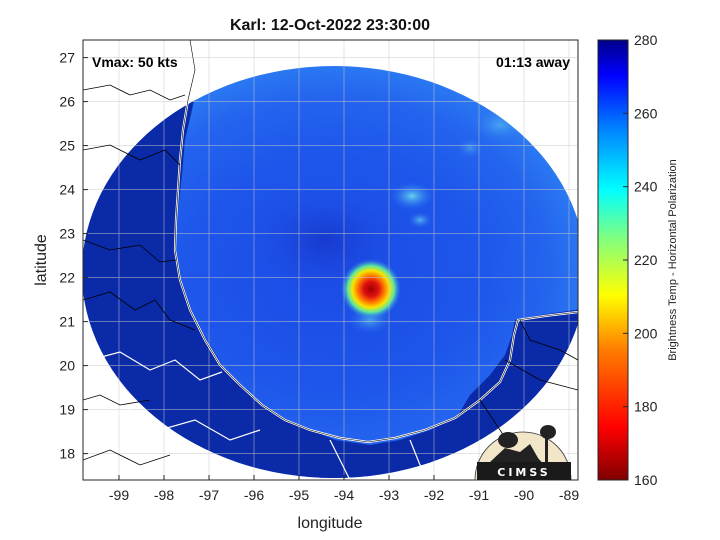 The height and width of the screenshot is (540, 720). What do you see at coordinates (67, 58) in the screenshot?
I see `y-tick-label: 27` at bounding box center [67, 58].